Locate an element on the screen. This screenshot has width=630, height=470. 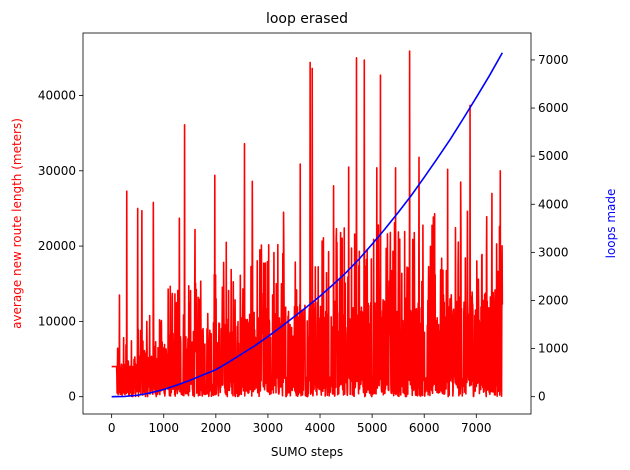
y-right-tick-label: 7000 is located at coordinates (553, 60).